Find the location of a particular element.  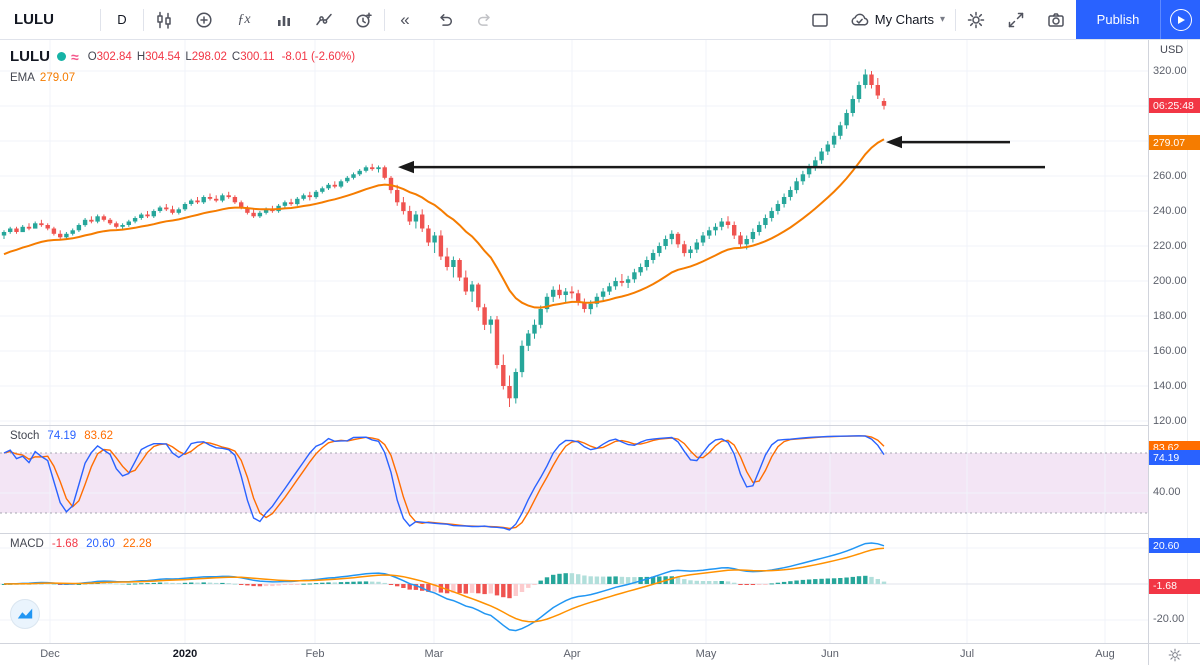

stoch-axis-tick: 40.00 is located at coordinates (1167, 492).